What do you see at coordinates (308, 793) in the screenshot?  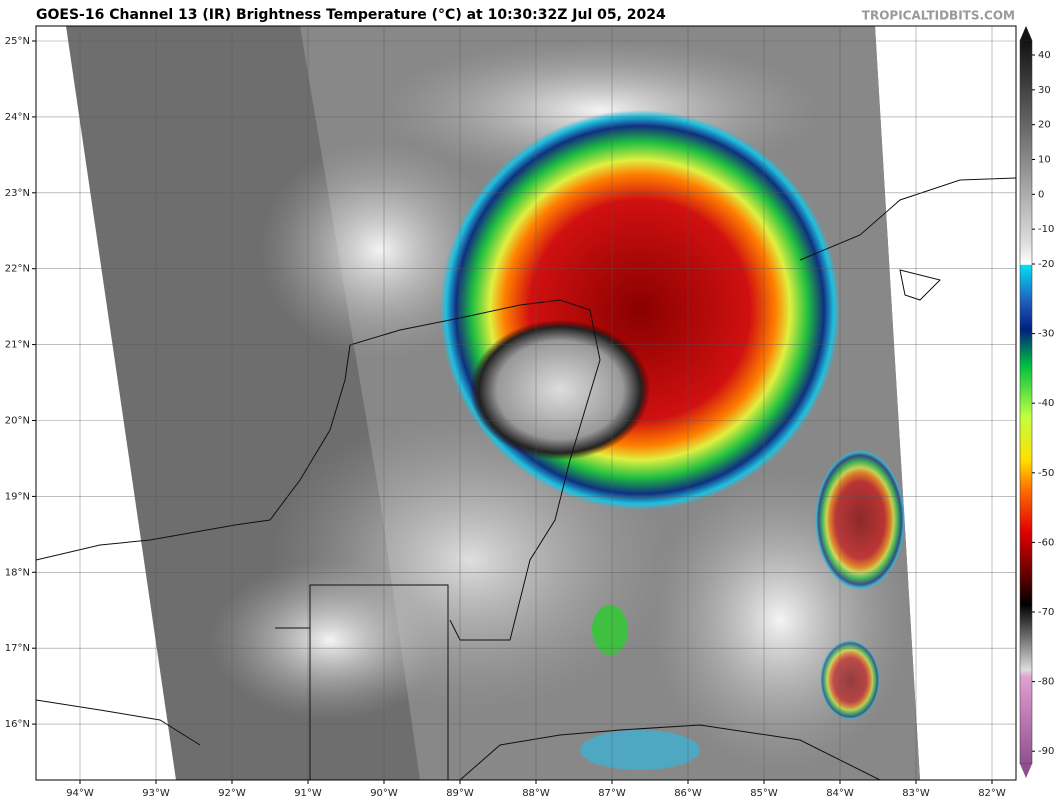 I see `lon-label: 91°W` at bounding box center [308, 793].